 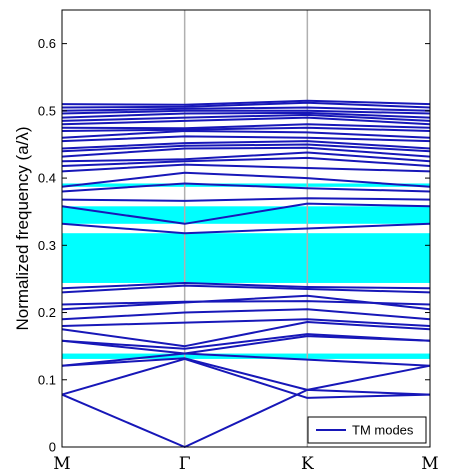 What do you see at coordinates (47, 312) in the screenshot?
I see `y-tick-label: 0.2` at bounding box center [47, 312].